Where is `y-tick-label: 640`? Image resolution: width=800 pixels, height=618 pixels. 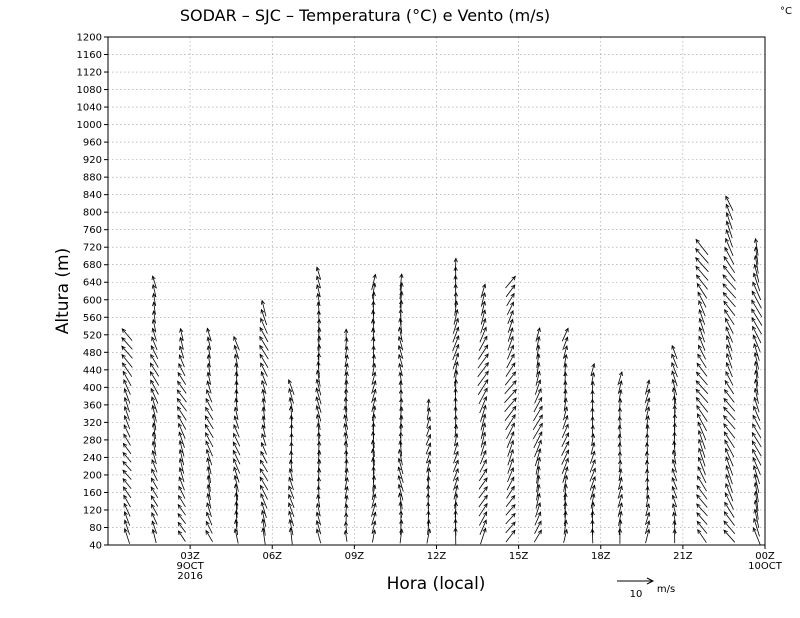
y-tick-label: 640 is located at coordinates (92, 283).